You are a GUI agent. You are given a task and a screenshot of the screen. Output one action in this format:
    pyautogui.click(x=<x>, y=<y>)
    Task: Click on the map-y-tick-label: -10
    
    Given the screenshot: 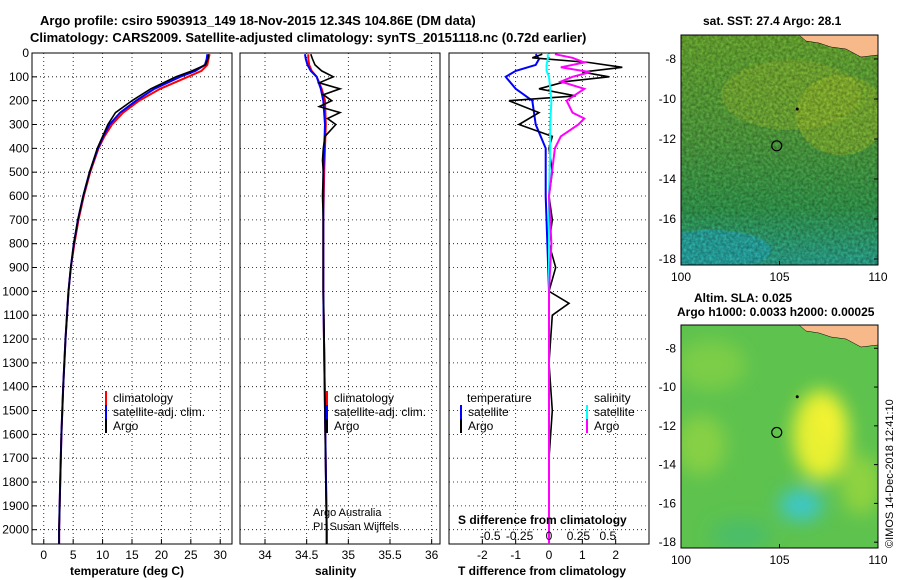 What is the action you would take?
    pyautogui.click(x=668, y=99)
    